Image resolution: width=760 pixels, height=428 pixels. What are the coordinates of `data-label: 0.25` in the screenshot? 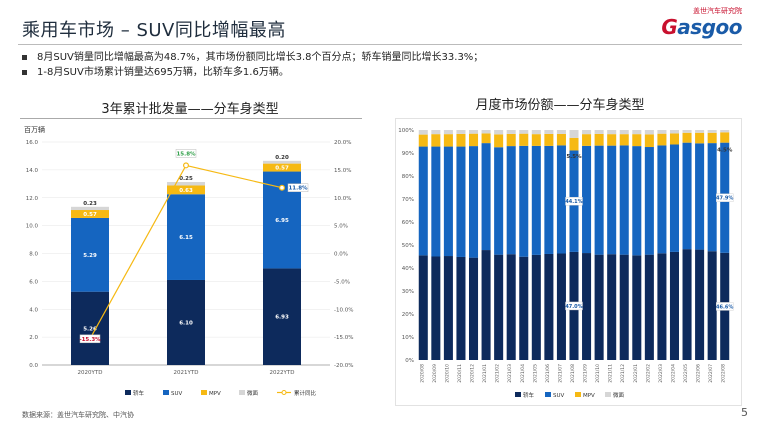 It's located at (186, 179).